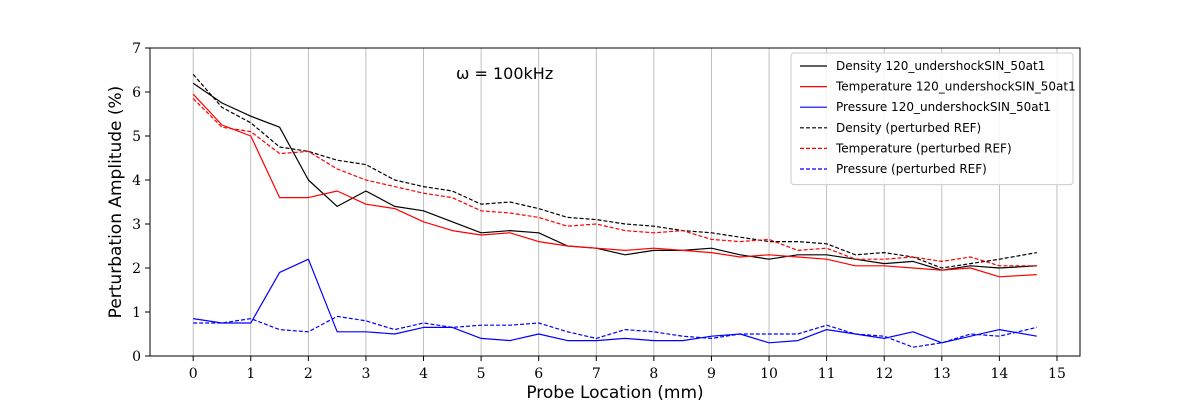  What do you see at coordinates (942, 374) in the screenshot?
I see `x-tick-label: 13` at bounding box center [942, 374].